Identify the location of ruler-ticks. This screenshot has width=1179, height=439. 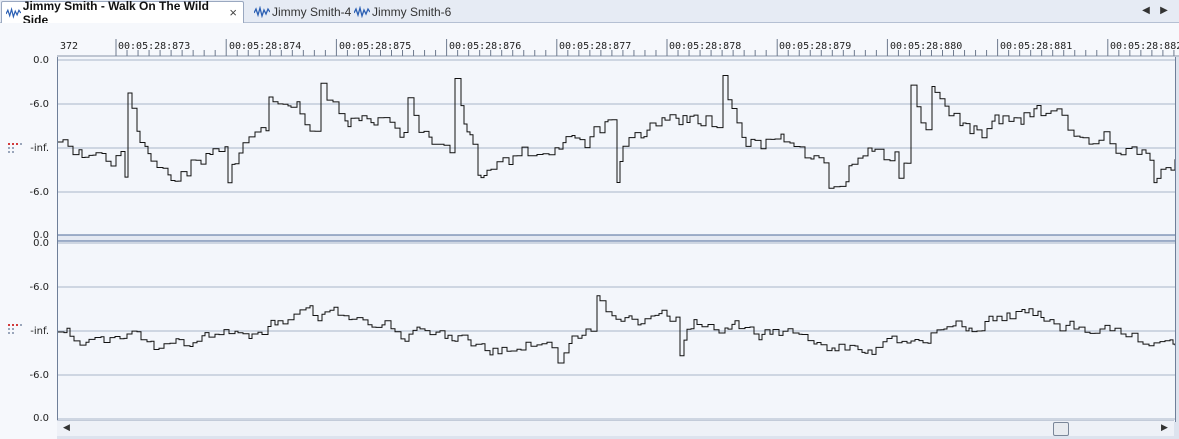
(618, 48).